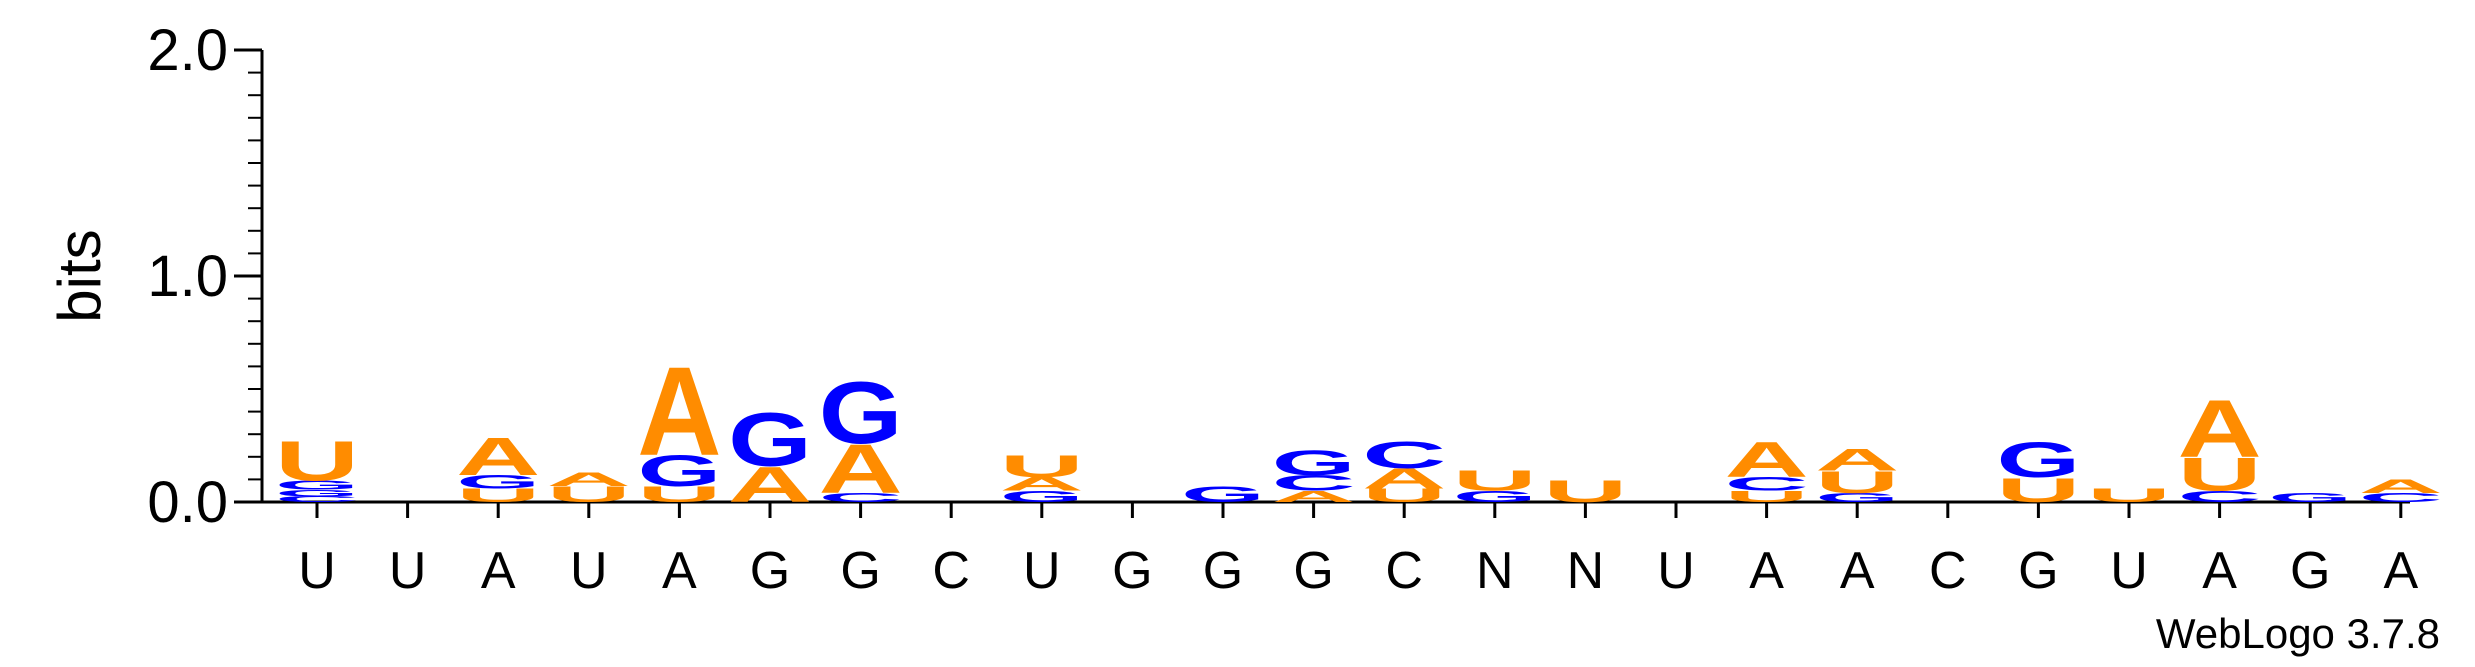  What do you see at coordinates (187, 502) in the screenshot?
I see `y-tick-label: 0.0` at bounding box center [187, 502].